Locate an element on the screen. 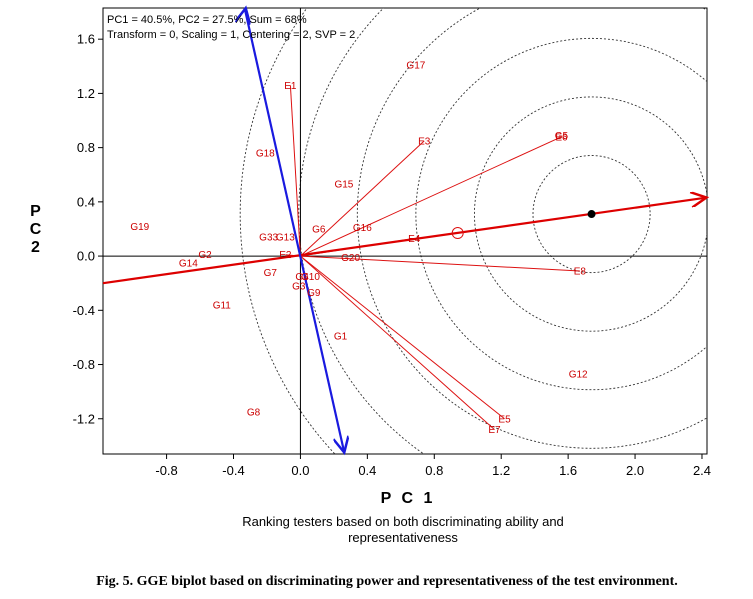 Image resolution: width=753 pixels, height=599 pixels. label-e7: E7 is located at coordinates (494, 430).